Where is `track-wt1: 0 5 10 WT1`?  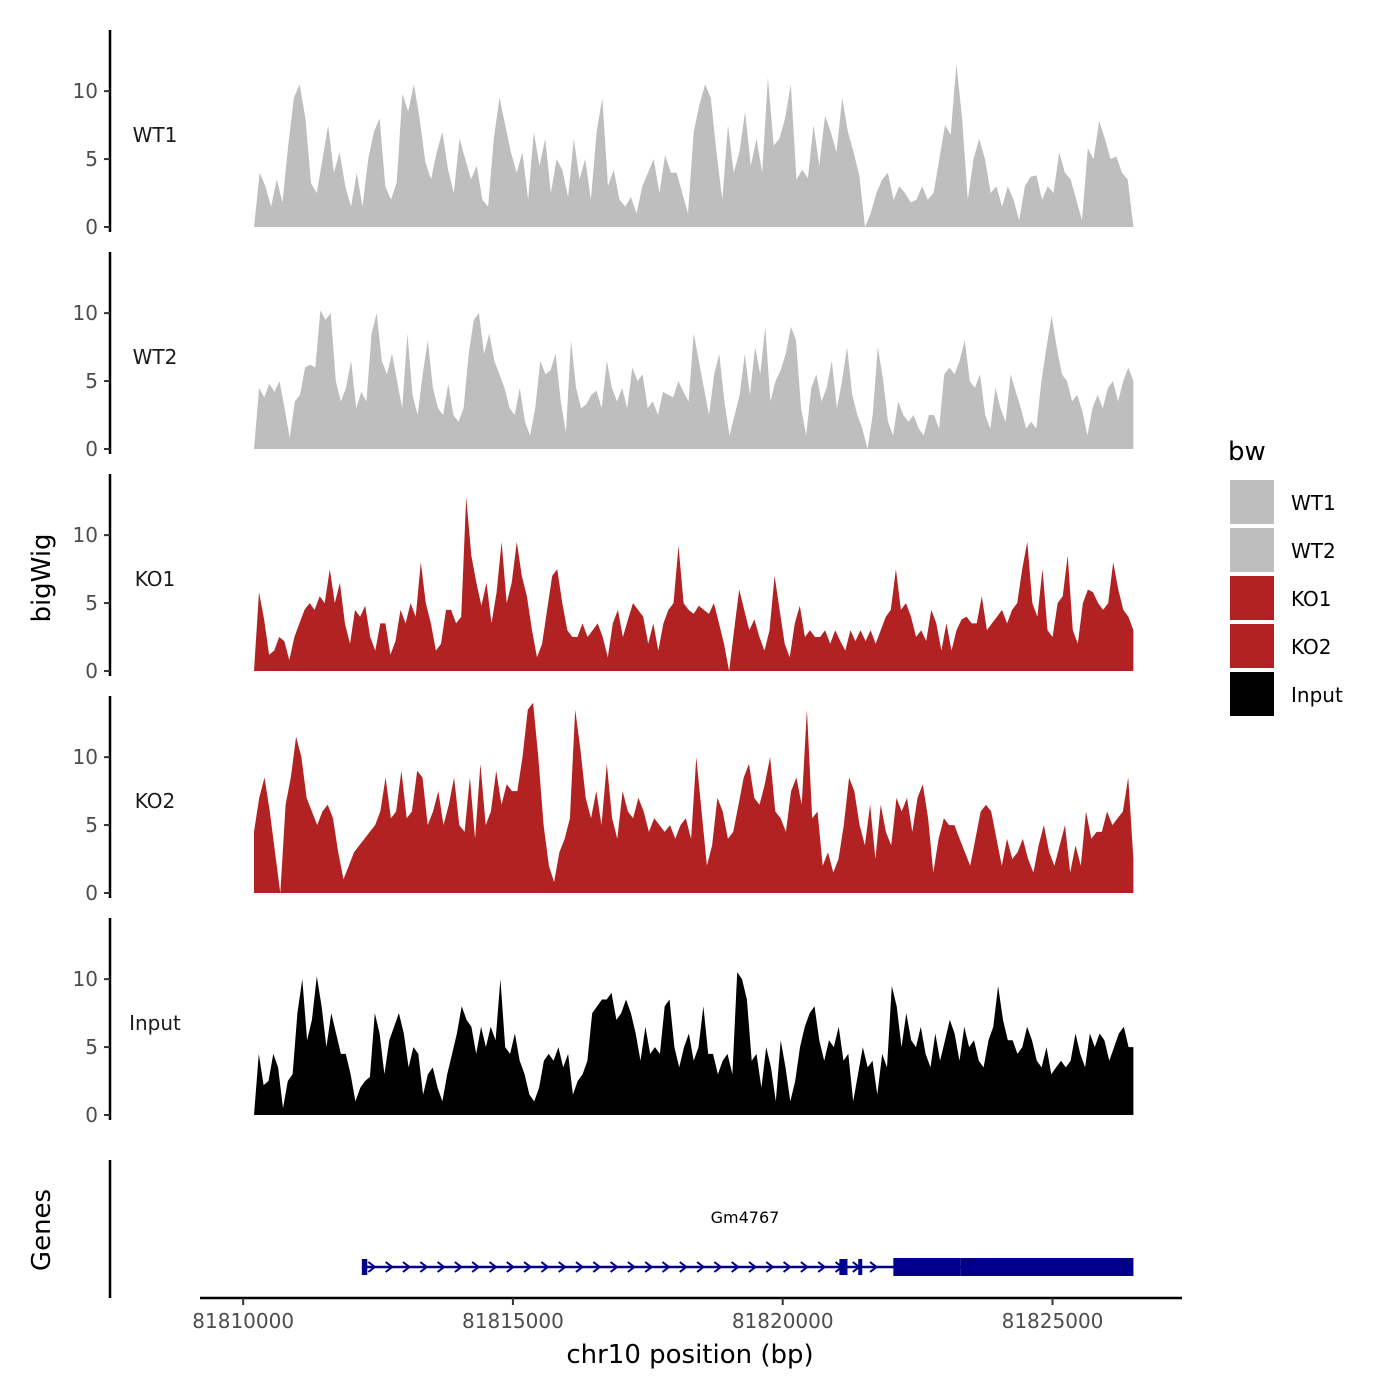 track-wt1: 0 5 10 WT1 is located at coordinates (603, 134).